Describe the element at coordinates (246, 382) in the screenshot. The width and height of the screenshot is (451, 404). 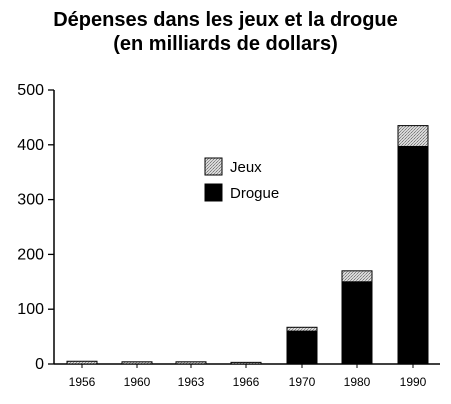
I see `x-tick-label: 1966` at that location.